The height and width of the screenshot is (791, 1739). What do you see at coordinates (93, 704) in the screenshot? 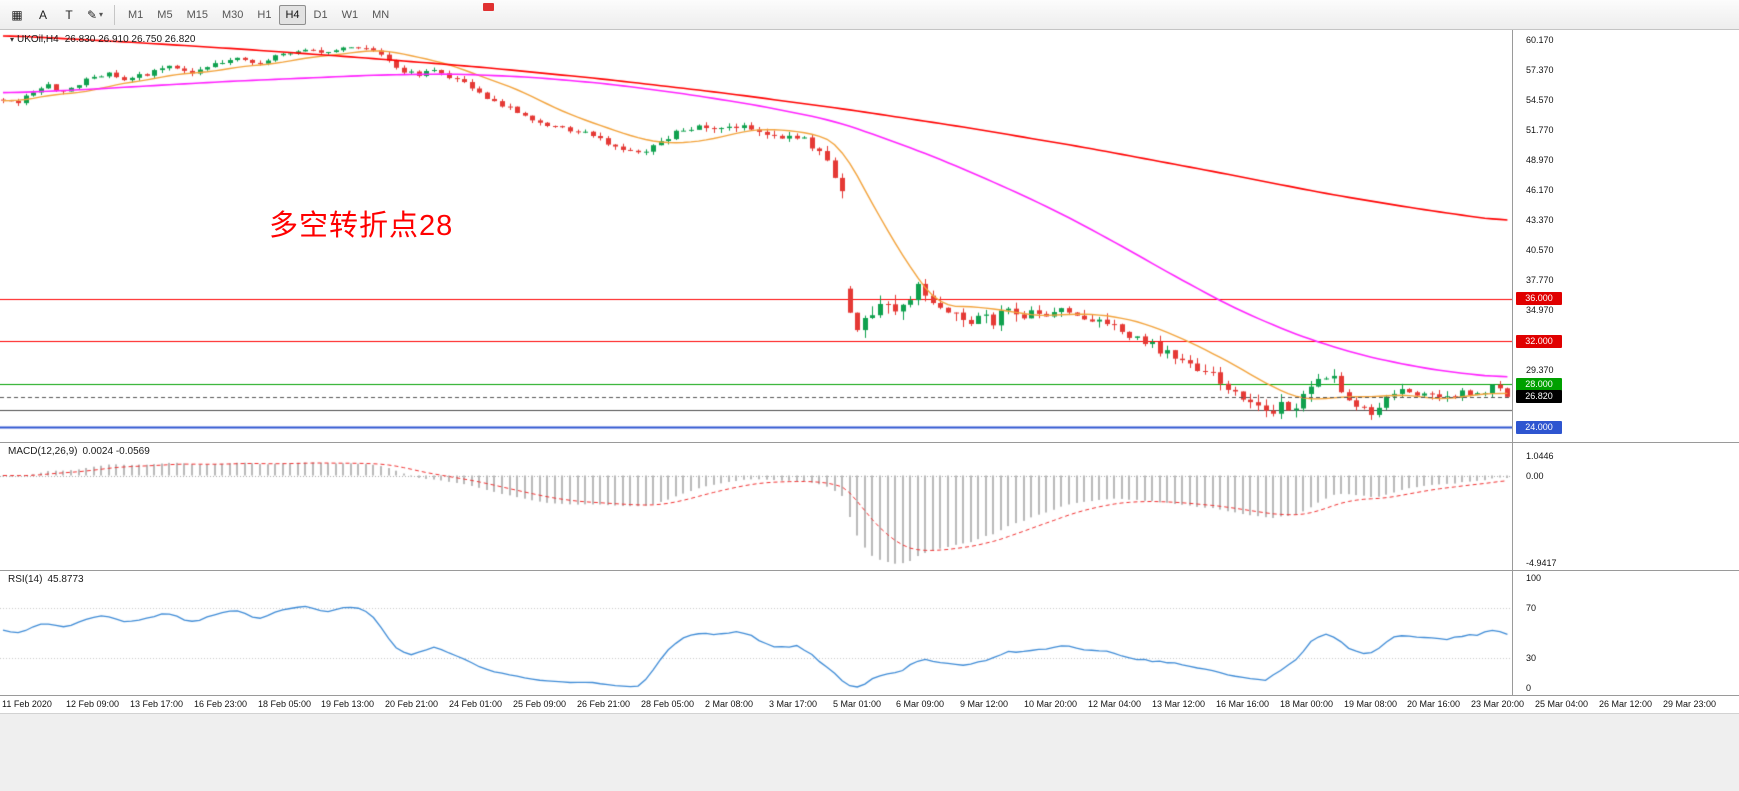
I see `time-axis-label: 12 Feb 09:00` at bounding box center [93, 704].